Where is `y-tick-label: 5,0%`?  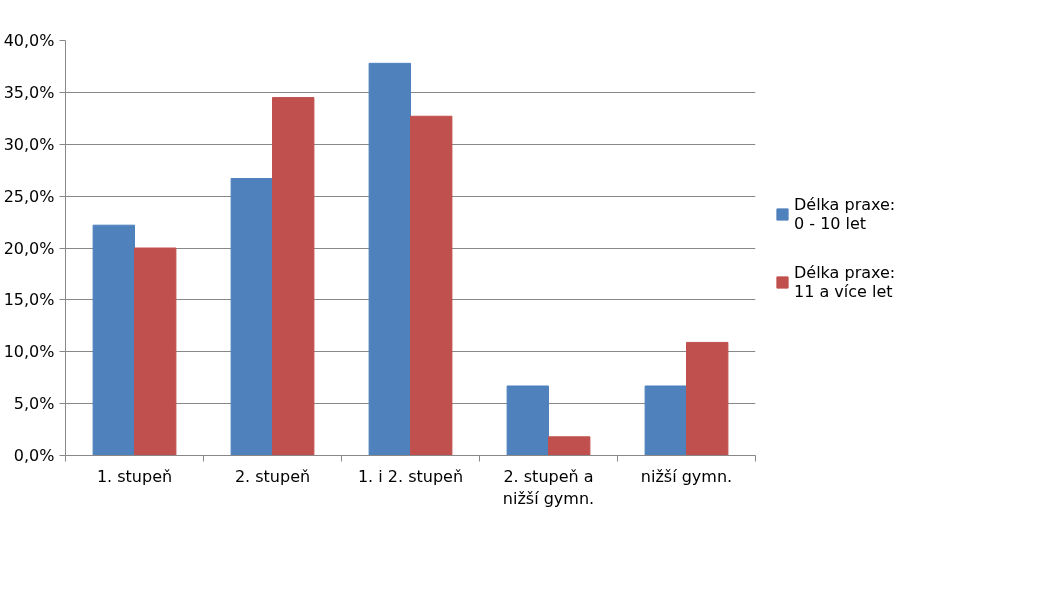
y-tick-label: 5,0% is located at coordinates (34, 404).